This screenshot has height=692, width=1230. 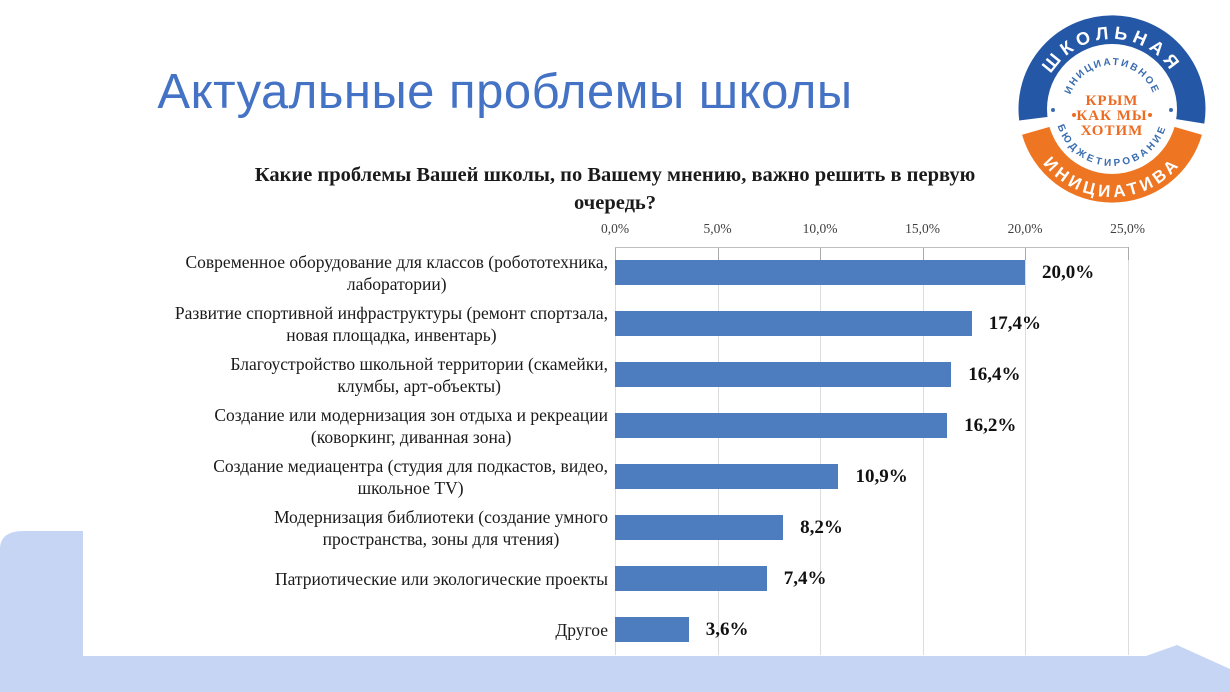 What do you see at coordinates (581, 629) in the screenshot?
I see `category-label: Другое` at bounding box center [581, 629].